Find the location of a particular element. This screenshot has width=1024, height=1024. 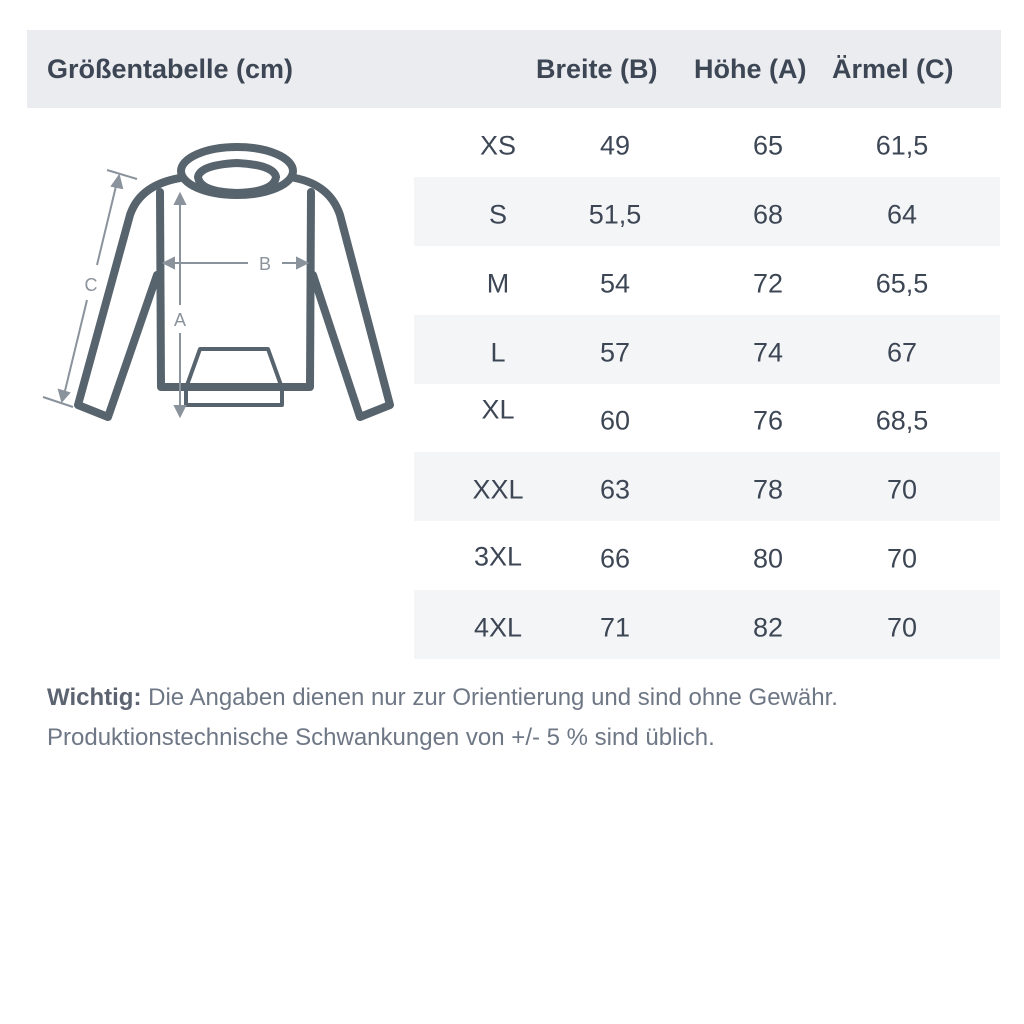

hoodie-right-sleeve is located at coordinates (342, 297).